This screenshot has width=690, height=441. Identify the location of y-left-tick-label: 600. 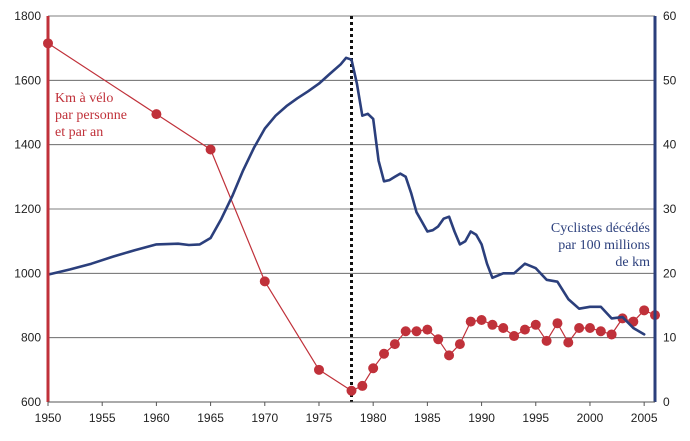
(31, 402).